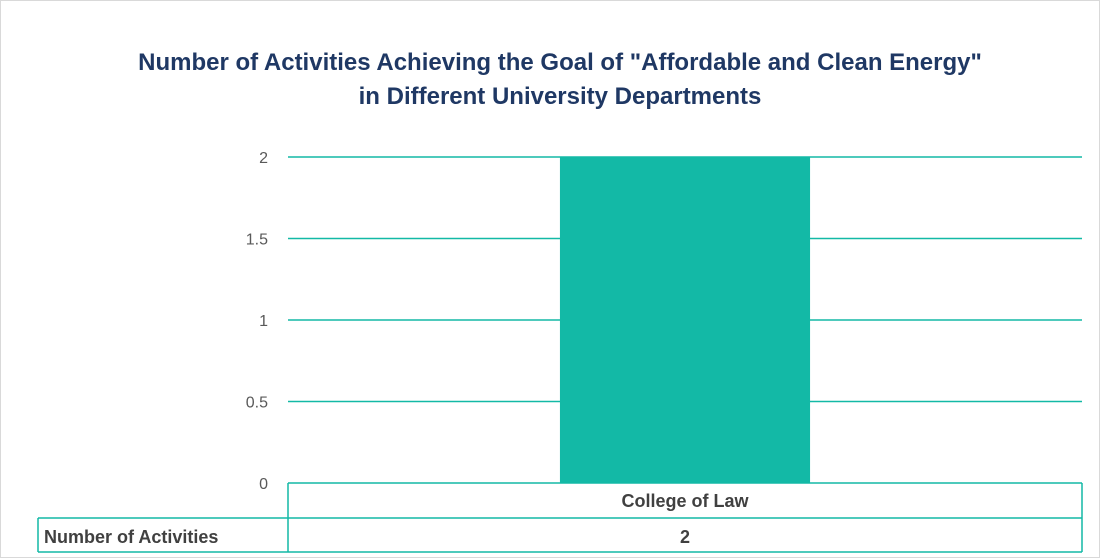 The image size is (1100, 558). What do you see at coordinates (685, 537) in the screenshot?
I see `data-table-value: 2` at bounding box center [685, 537].